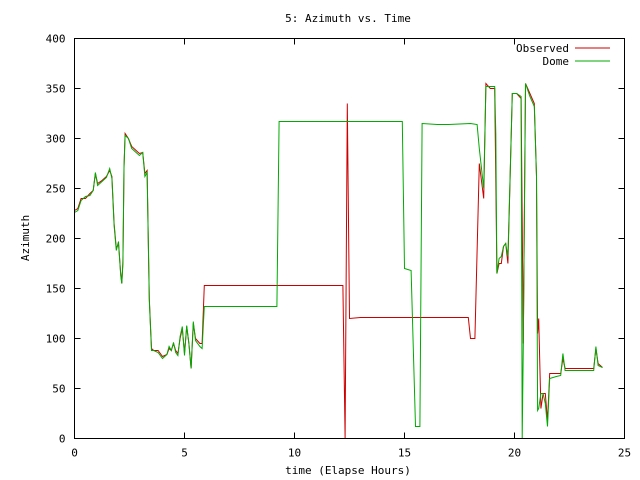  What do you see at coordinates (74, 453) in the screenshot?
I see `x-tick-label: 0` at bounding box center [74, 453].